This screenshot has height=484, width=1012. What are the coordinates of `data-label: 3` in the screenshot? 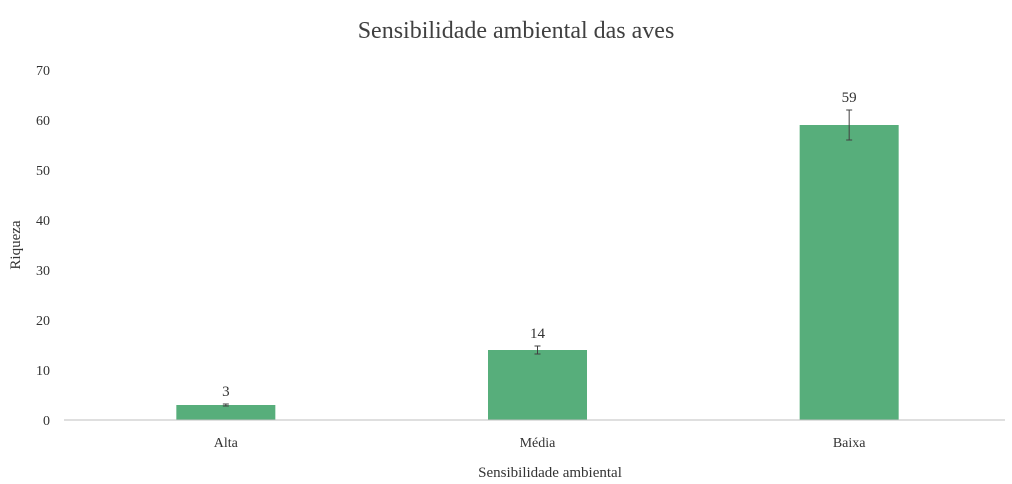 It's located at (226, 392).